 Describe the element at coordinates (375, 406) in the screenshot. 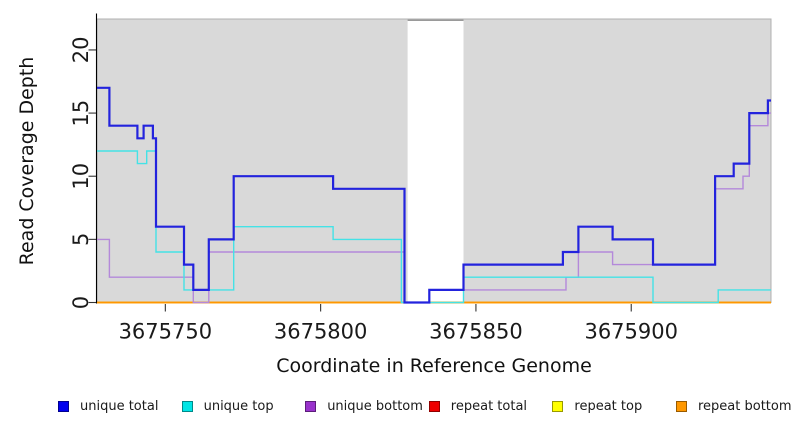

I see `legend-label: unique bottom` at that location.